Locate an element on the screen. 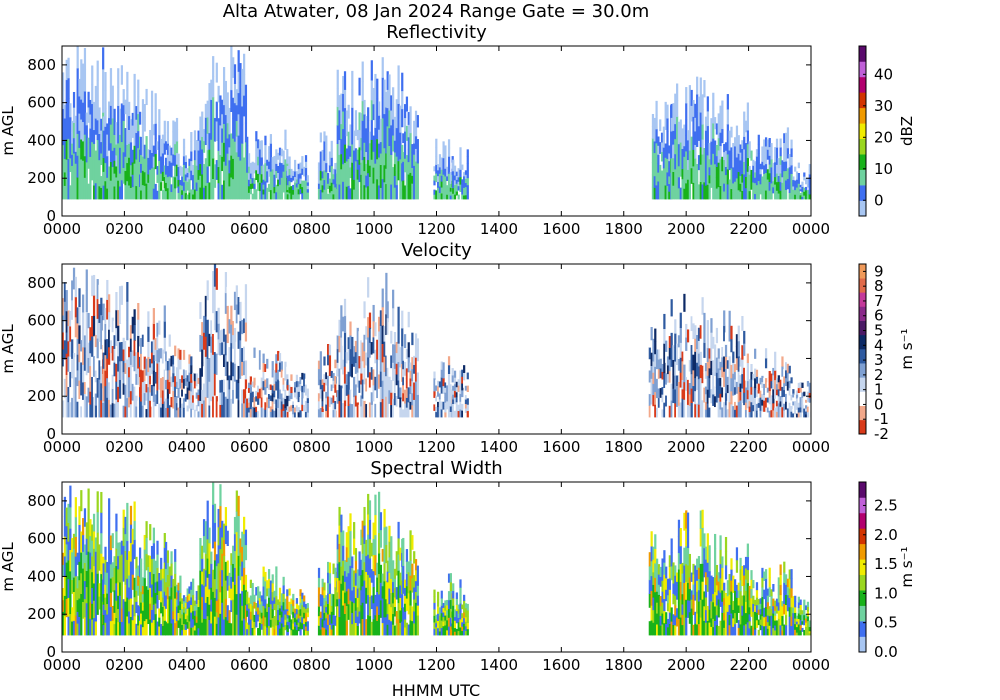 Image resolution: width=1000 pixels, height=700 pixels. colorbar-tick-label: 40 is located at coordinates (883, 74).